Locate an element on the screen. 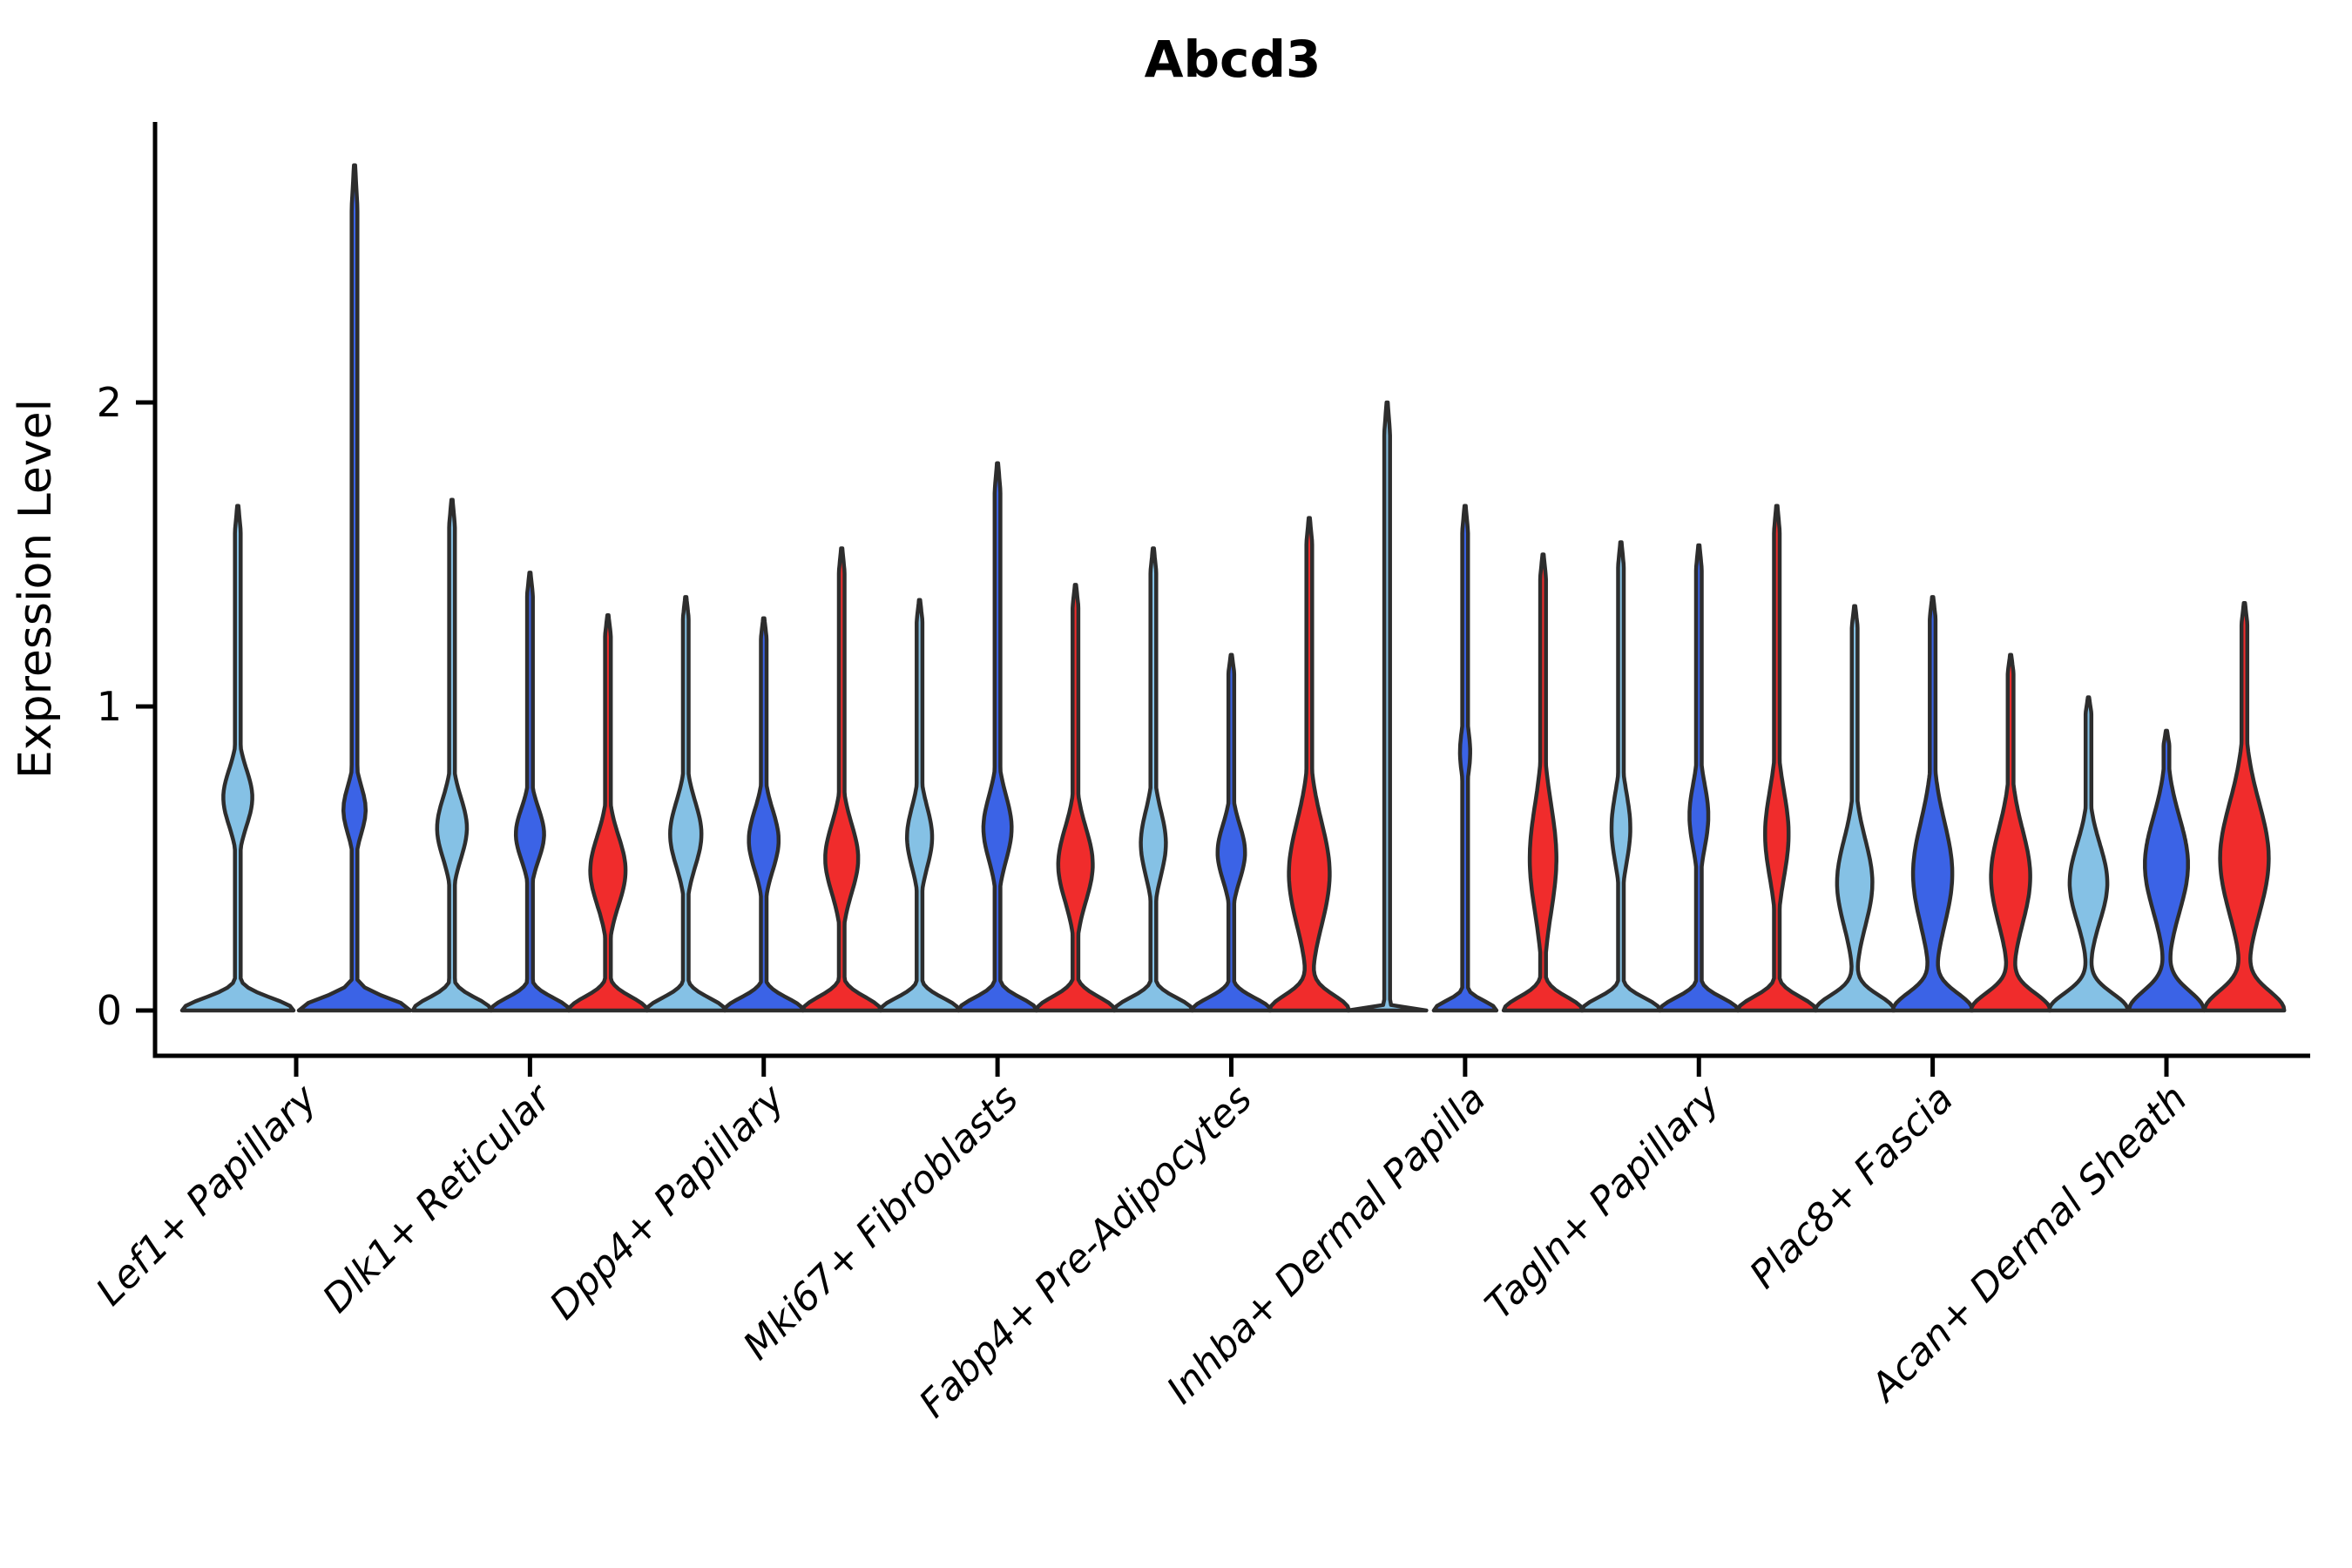 The image size is (2352, 1568). violin-plac8-light_blue is located at coordinates (1854, 808).